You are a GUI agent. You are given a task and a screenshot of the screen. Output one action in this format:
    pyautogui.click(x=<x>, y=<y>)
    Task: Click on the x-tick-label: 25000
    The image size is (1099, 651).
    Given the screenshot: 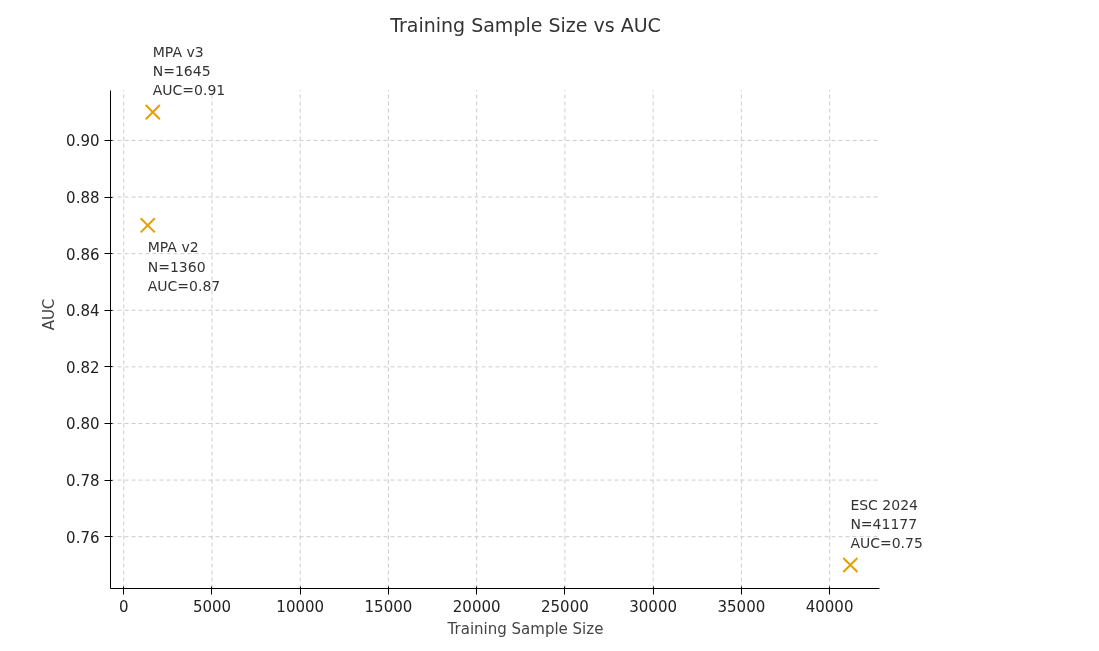 What is the action you would take?
    pyautogui.click(x=565, y=606)
    